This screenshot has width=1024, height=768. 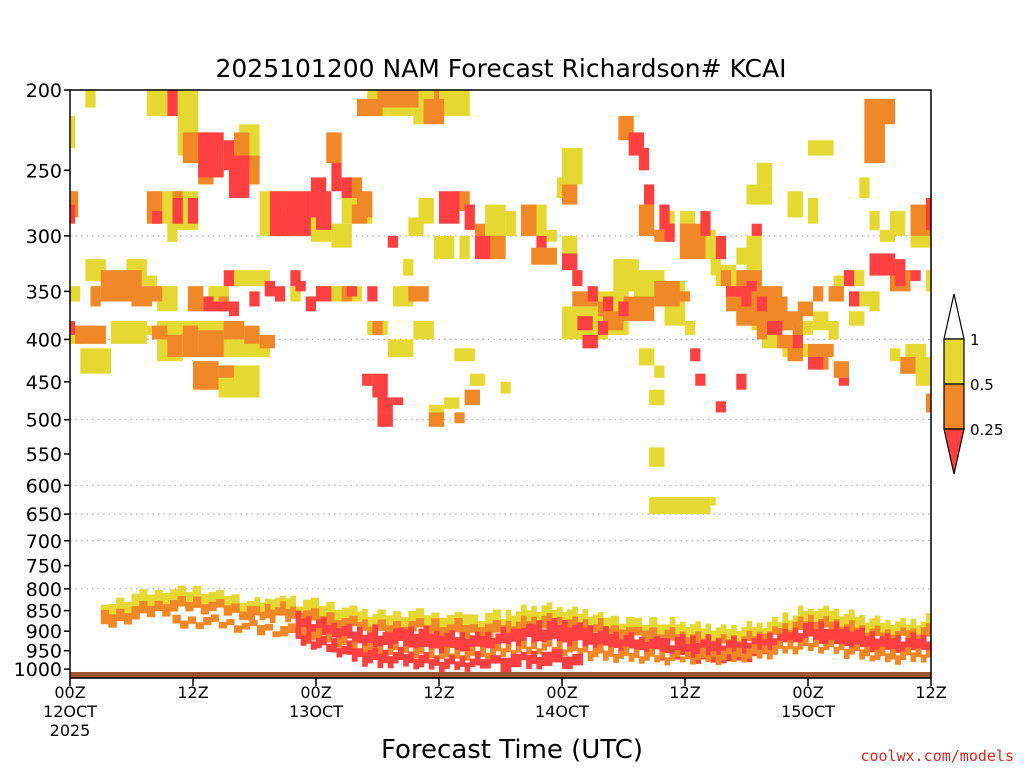 I want to click on ytick-label-500: 500, so click(x=44, y=421).